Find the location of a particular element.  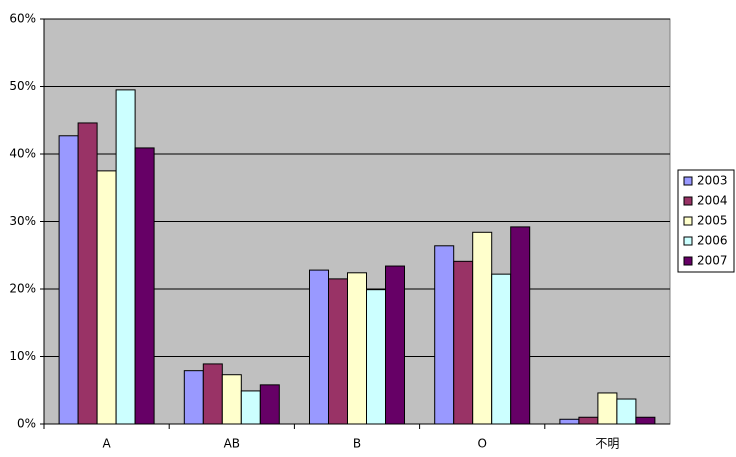

legend-label: 2004 is located at coordinates (712, 201).